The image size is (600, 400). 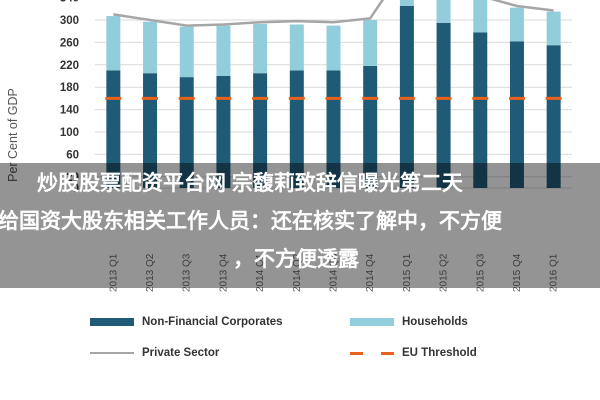 I want to click on legend-item-households: Households, so click(x=409, y=322).